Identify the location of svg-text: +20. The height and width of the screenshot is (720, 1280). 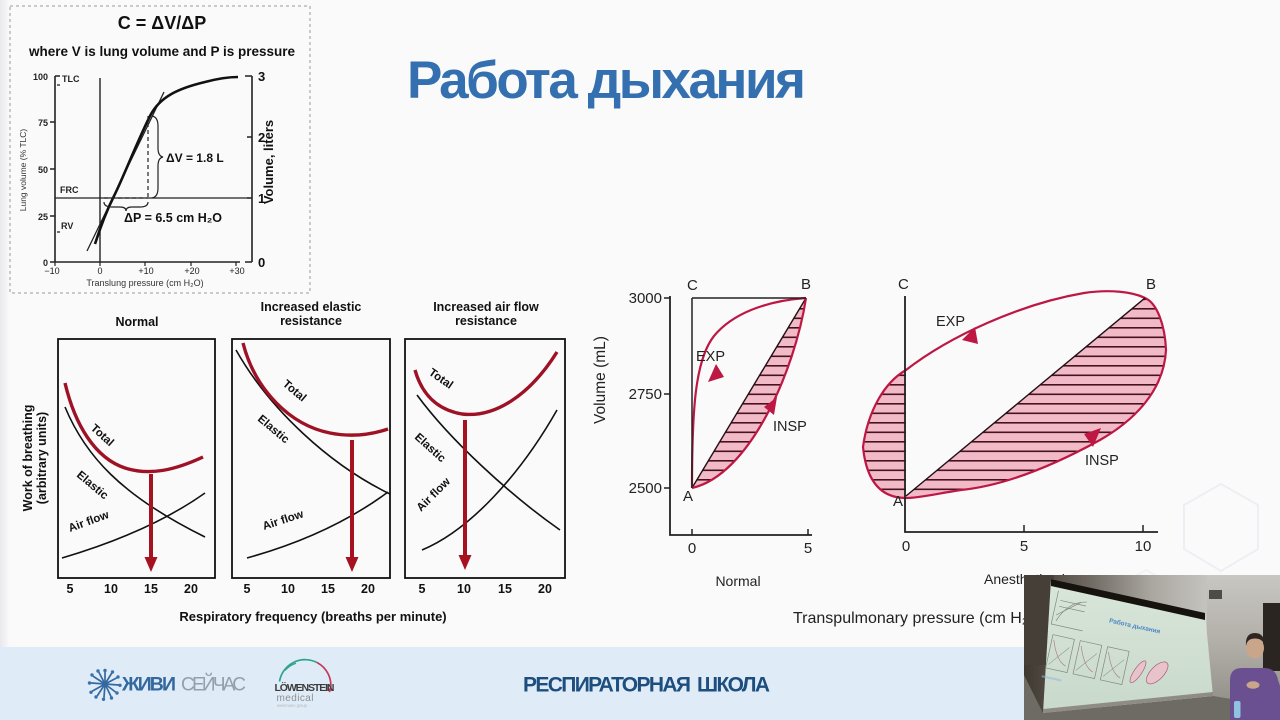
(191, 271).